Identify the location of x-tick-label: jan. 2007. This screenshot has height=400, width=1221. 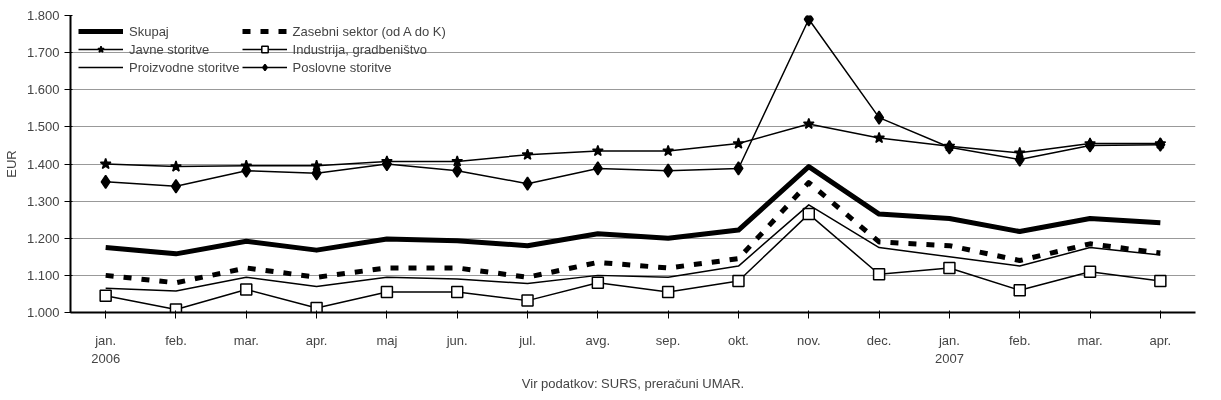
(949, 349).